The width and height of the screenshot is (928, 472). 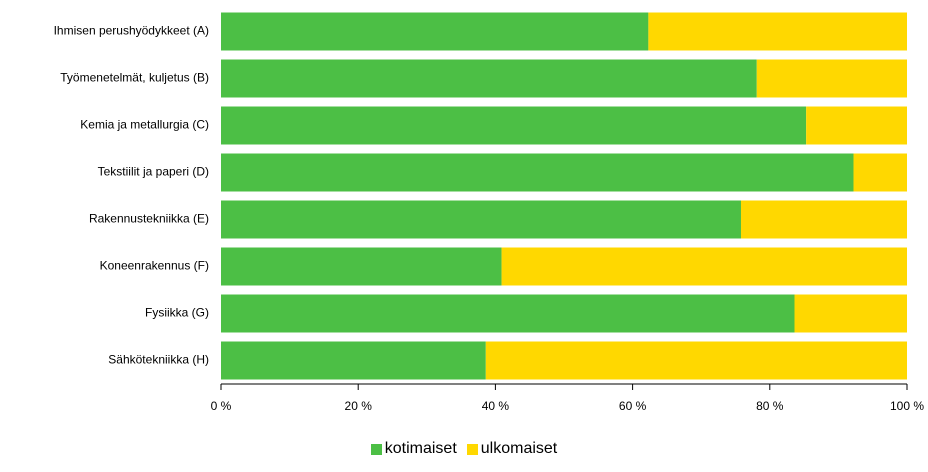 What do you see at coordinates (537, 172) in the screenshot?
I see `bar-kotimaiset-tekstiilit-ja-paperi-d` at bounding box center [537, 172].